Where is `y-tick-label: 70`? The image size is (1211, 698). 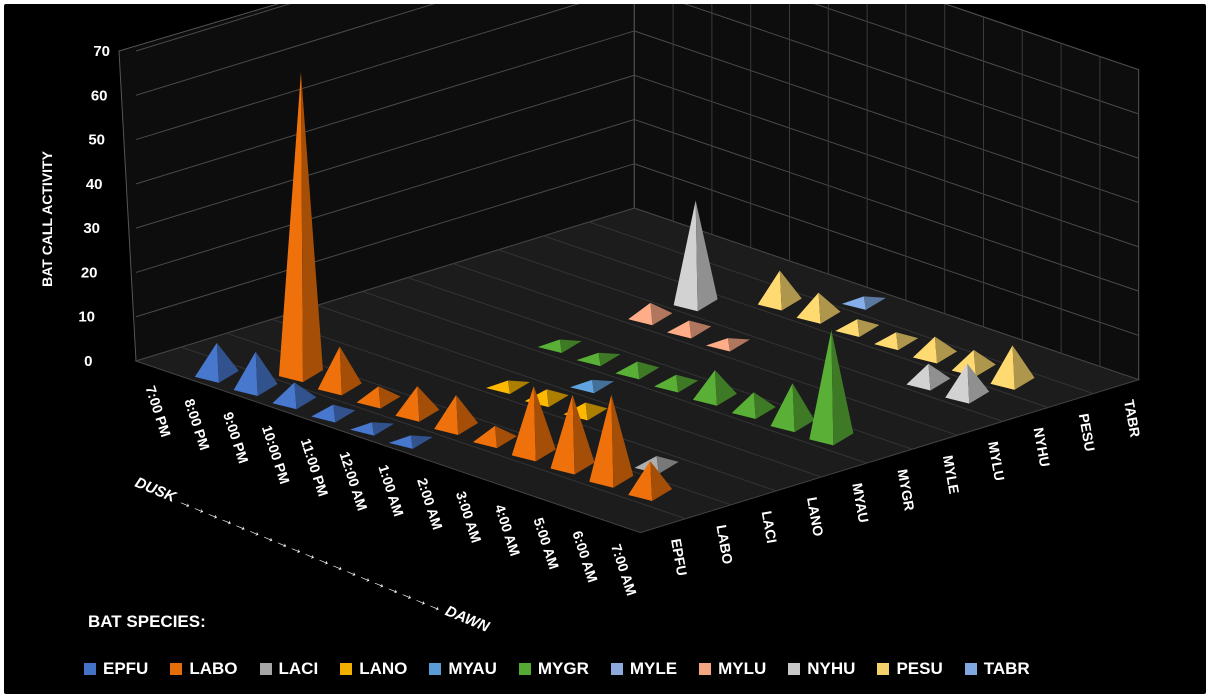 y-tick-label: 70 is located at coordinates (101, 51).